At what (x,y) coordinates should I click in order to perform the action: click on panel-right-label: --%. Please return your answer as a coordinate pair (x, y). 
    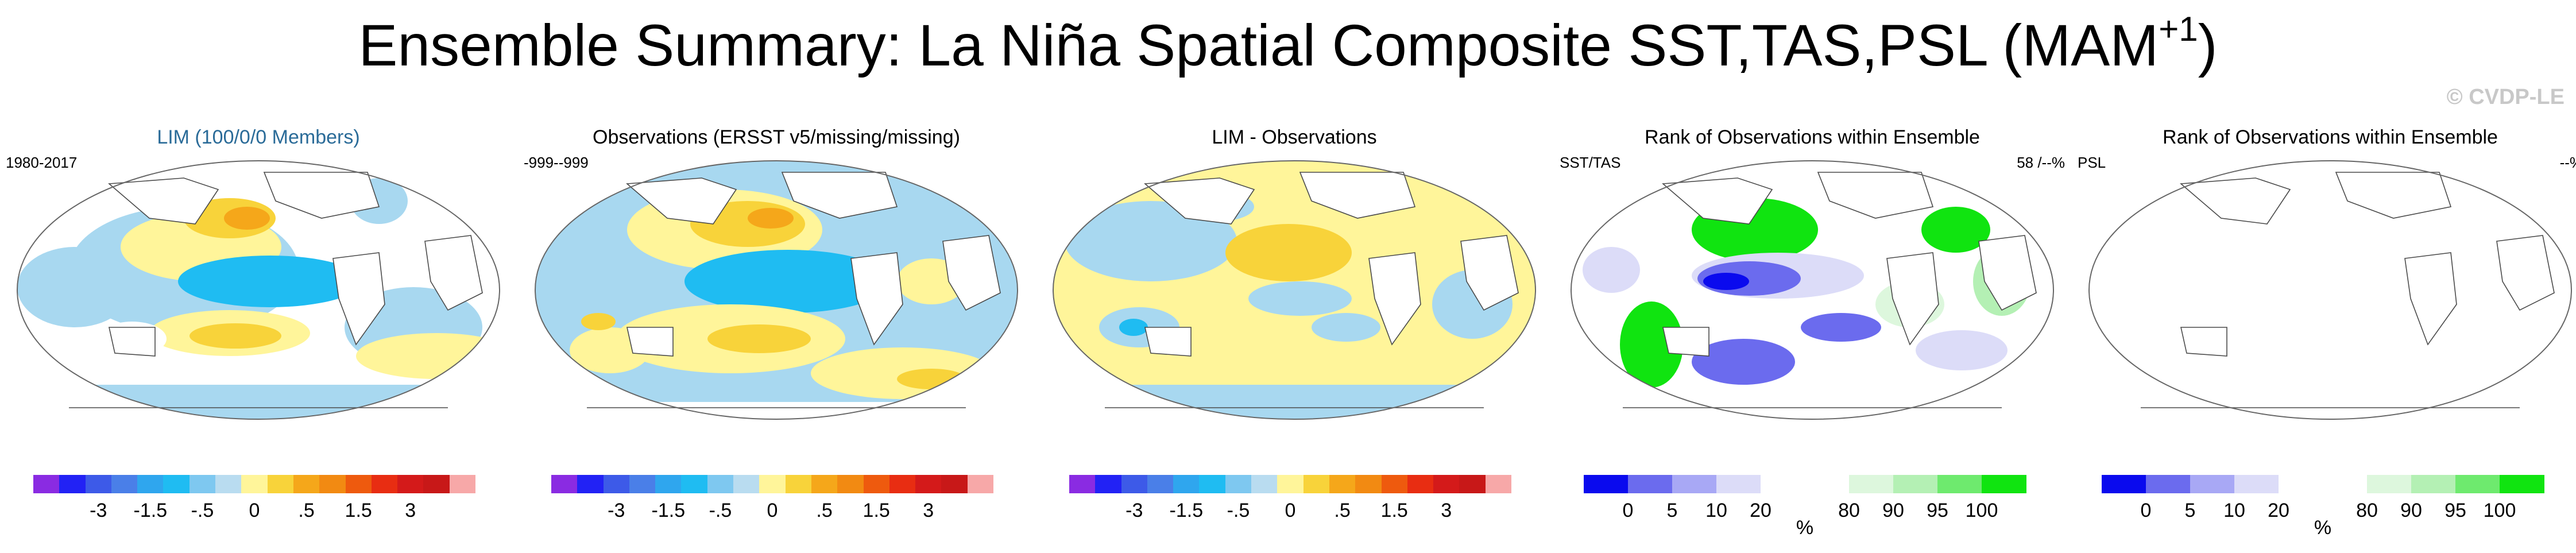
    Looking at the image, I should click on (2567, 163).